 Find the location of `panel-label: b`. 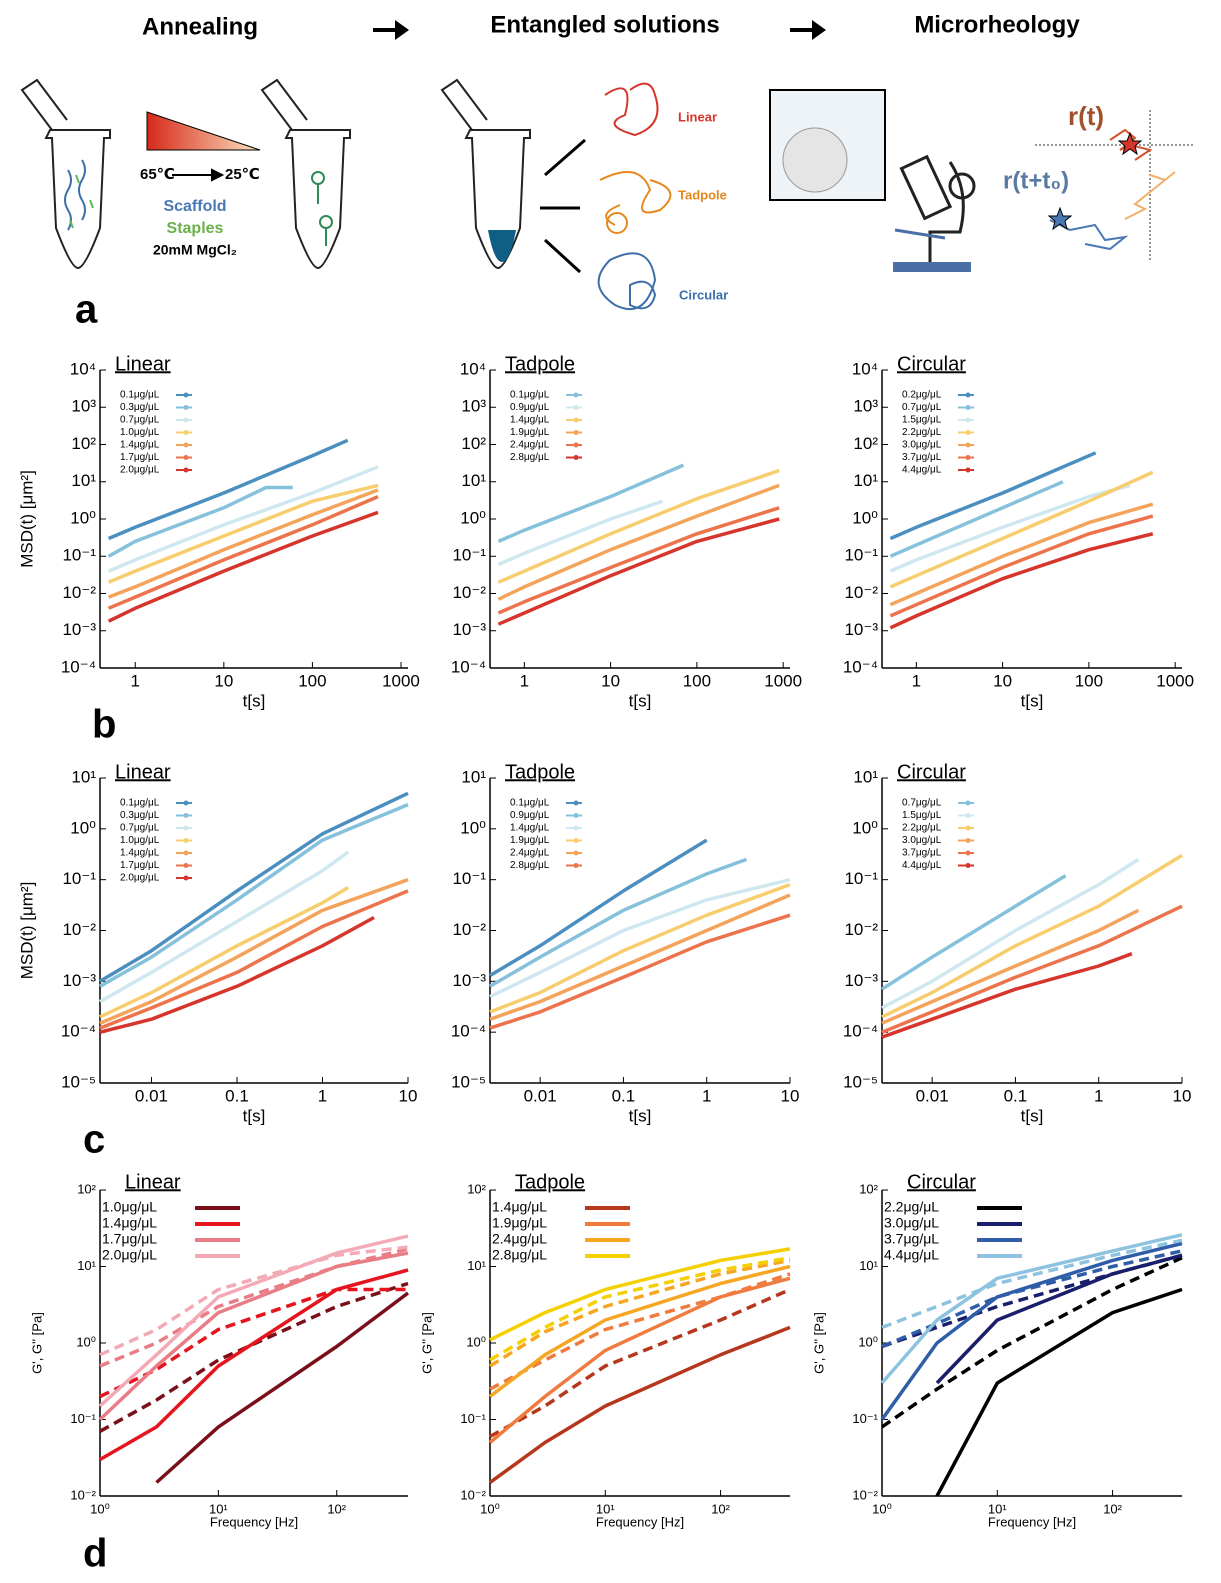

panel-label: b is located at coordinates (104, 725).